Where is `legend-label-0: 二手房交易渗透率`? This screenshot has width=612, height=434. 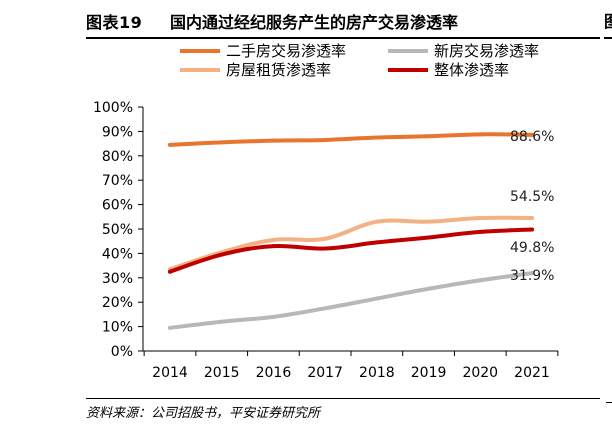
legend-label-0: 二手房交易渗透率 is located at coordinates (286, 51).